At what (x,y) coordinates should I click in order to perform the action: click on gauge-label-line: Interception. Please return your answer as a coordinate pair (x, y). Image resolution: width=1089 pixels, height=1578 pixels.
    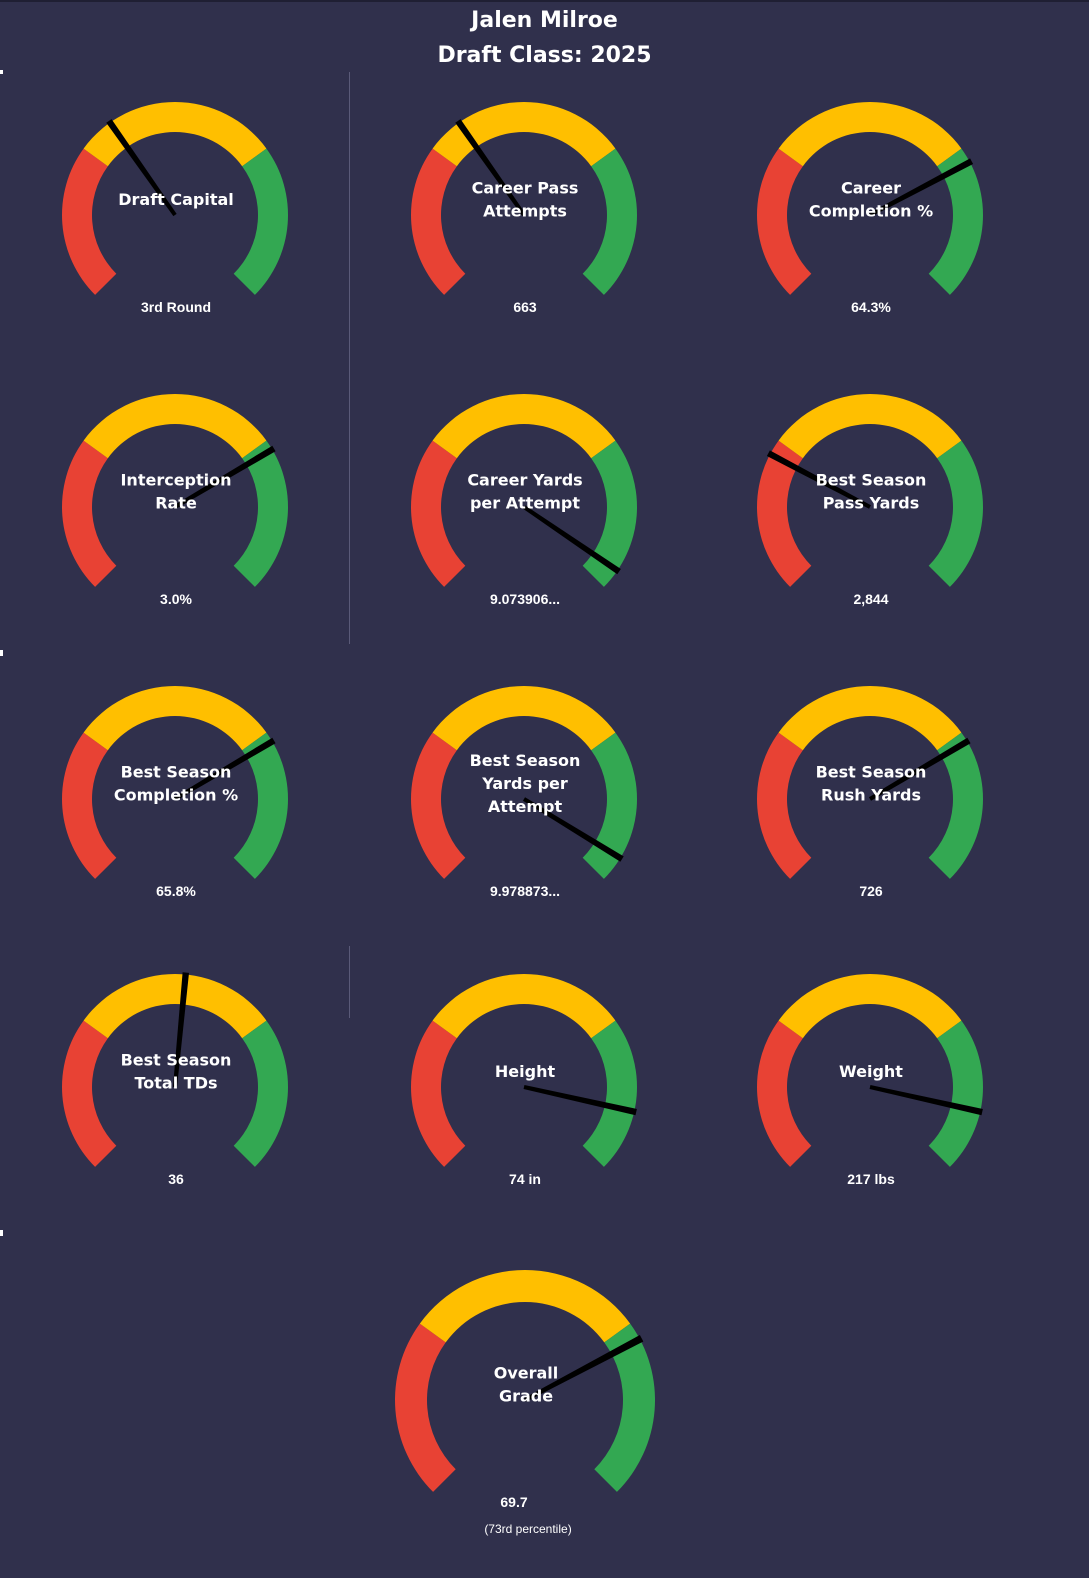
    Looking at the image, I should click on (175, 480).